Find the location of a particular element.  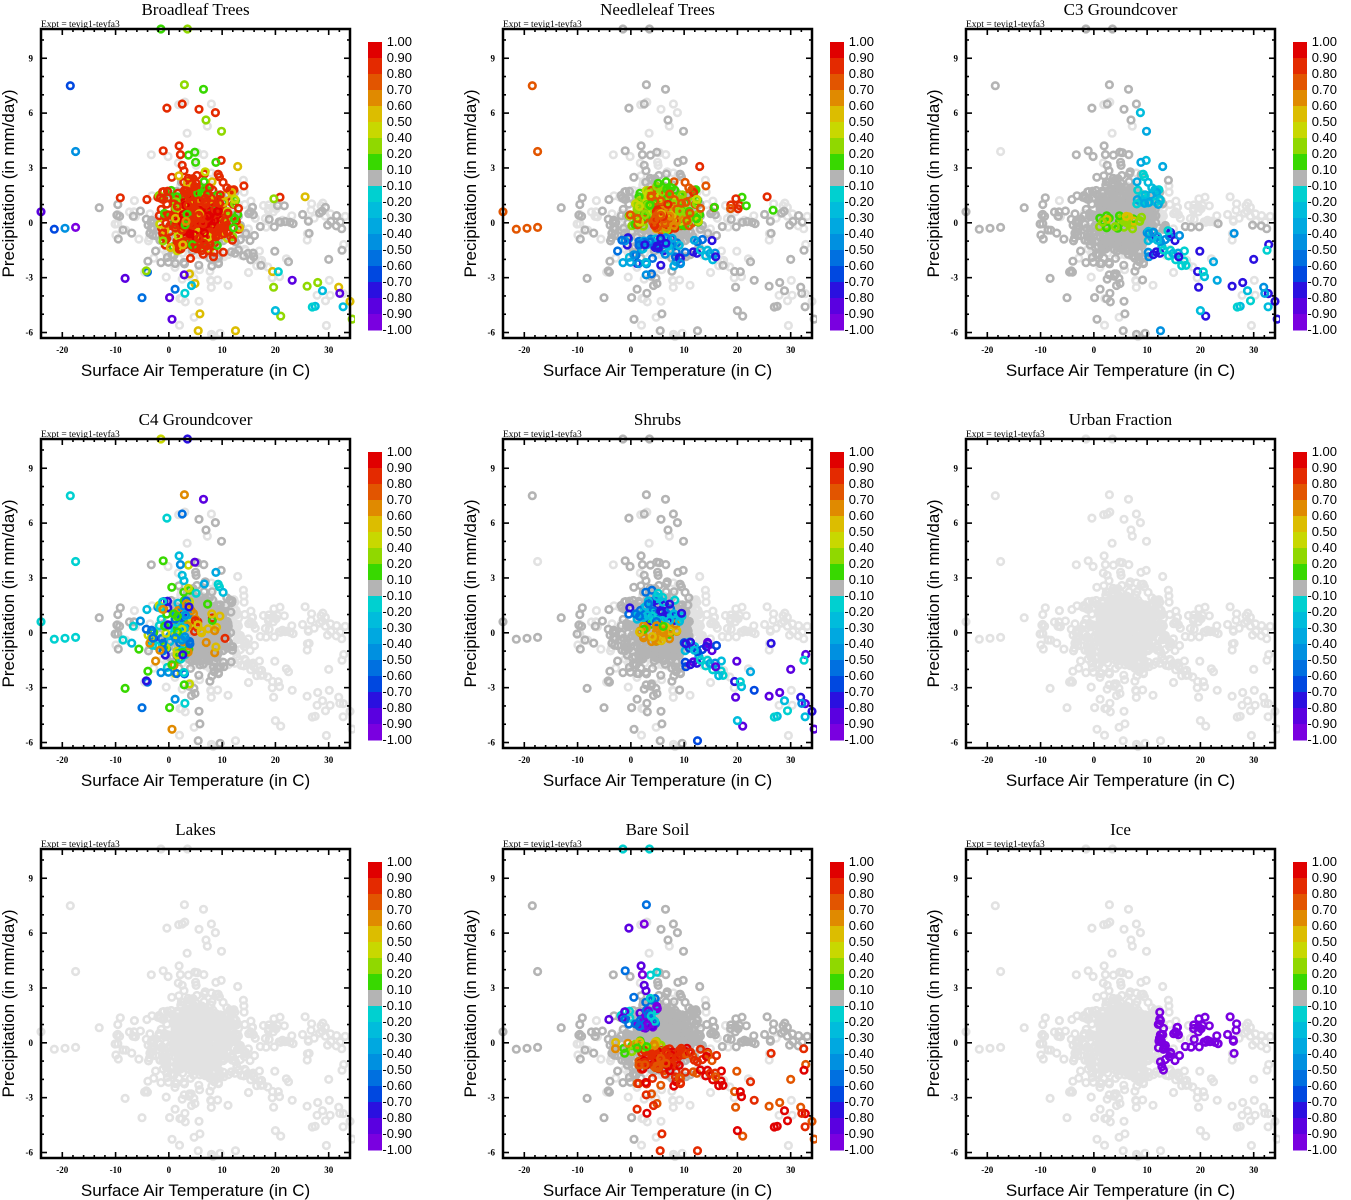

points-layer is located at coordinates (195, 183).